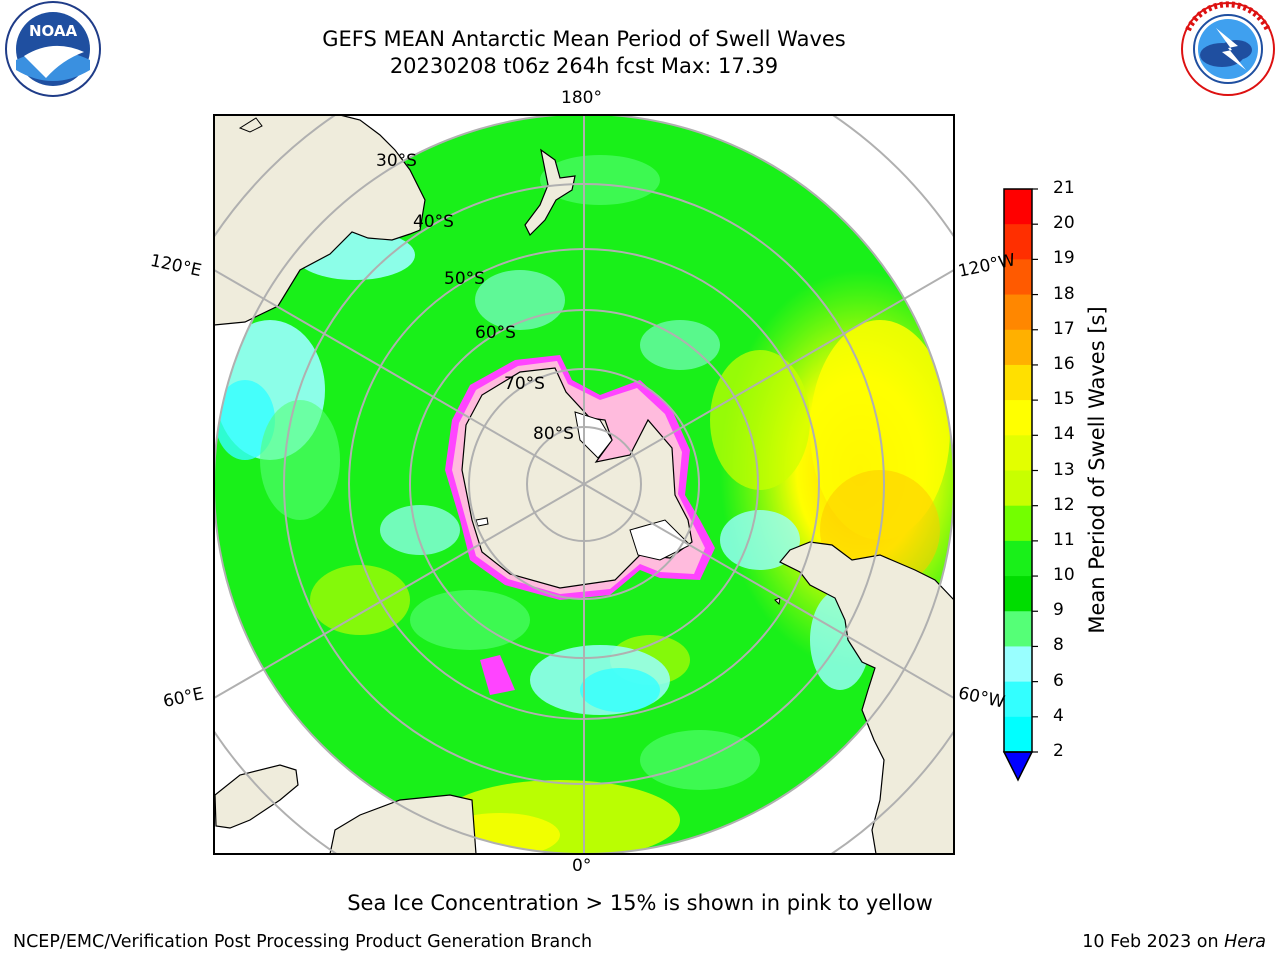  I want to click on africa-land, so click(403, 824).